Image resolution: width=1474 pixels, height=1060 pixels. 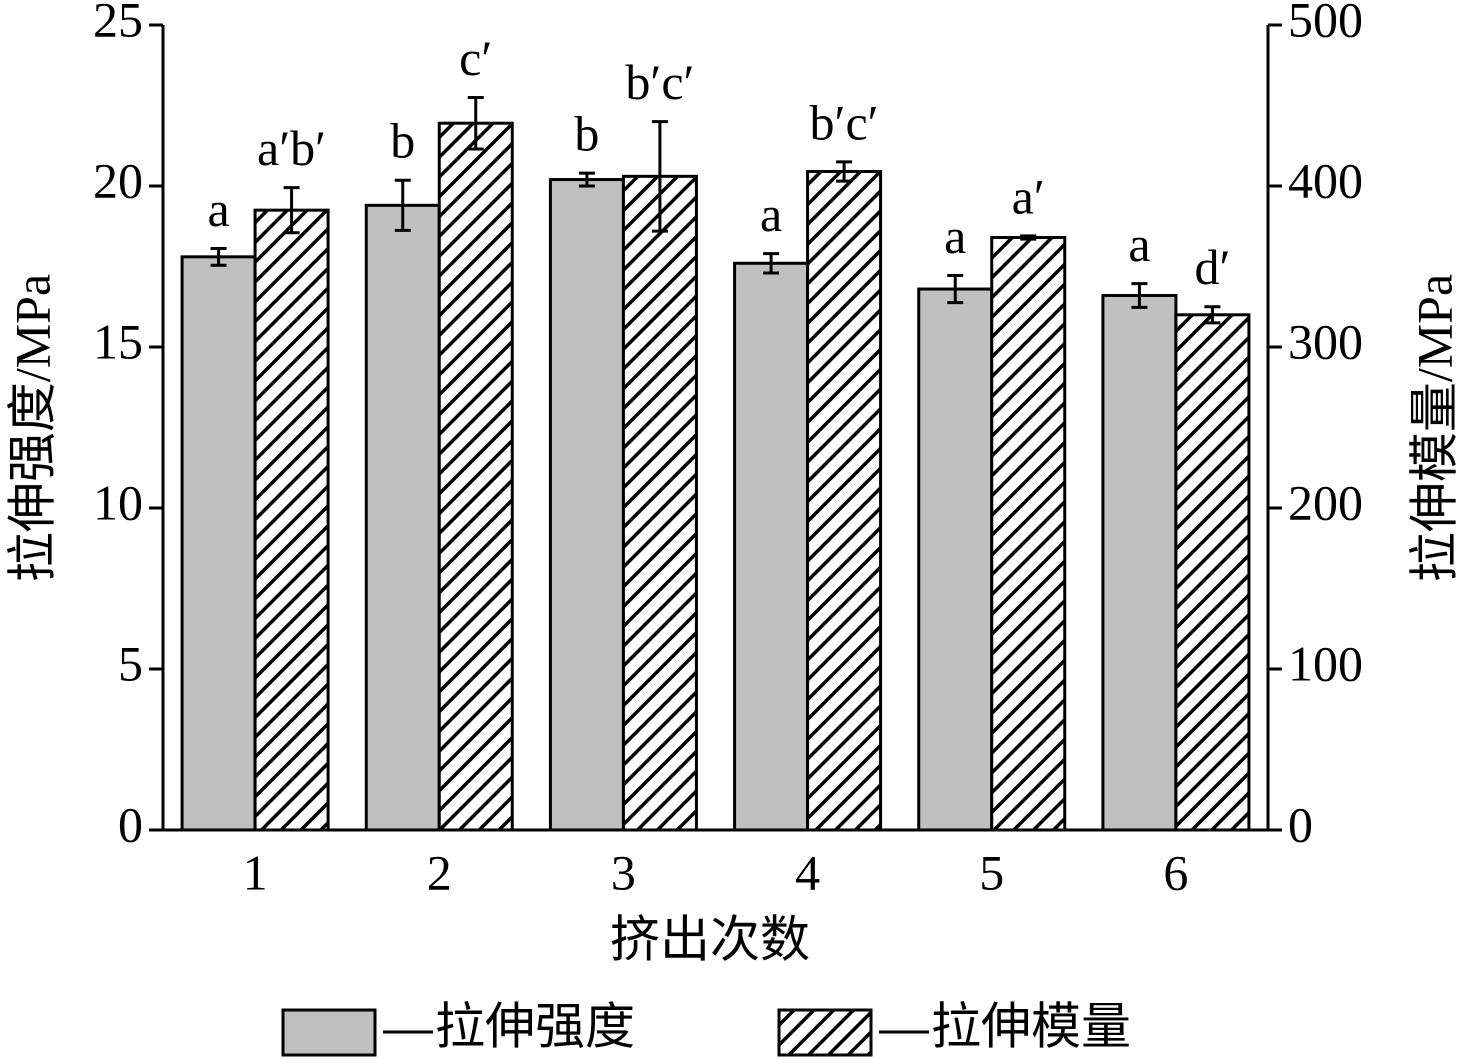 What do you see at coordinates (623, 872) in the screenshot?
I see `x-tick-label: 3` at bounding box center [623, 872].